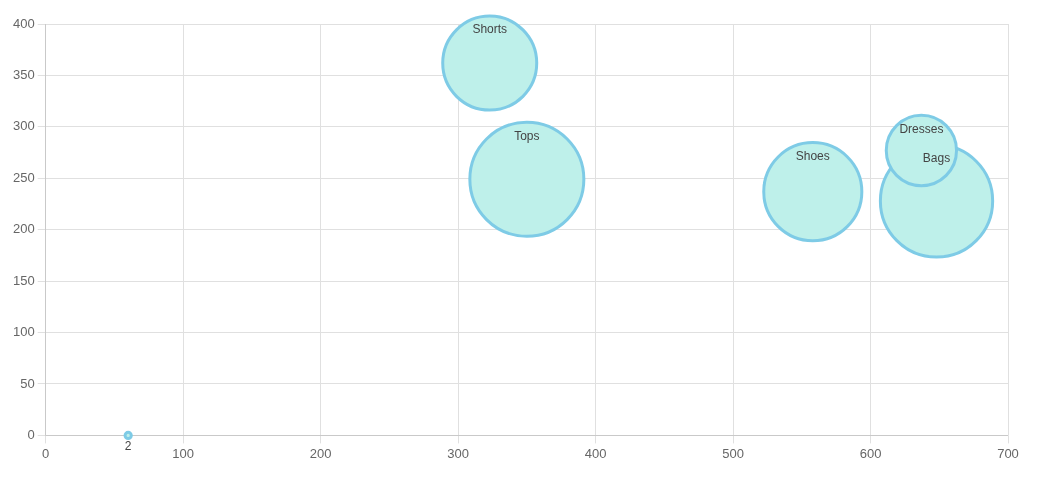  I want to click on x-tick-label: 600, so click(870, 453).